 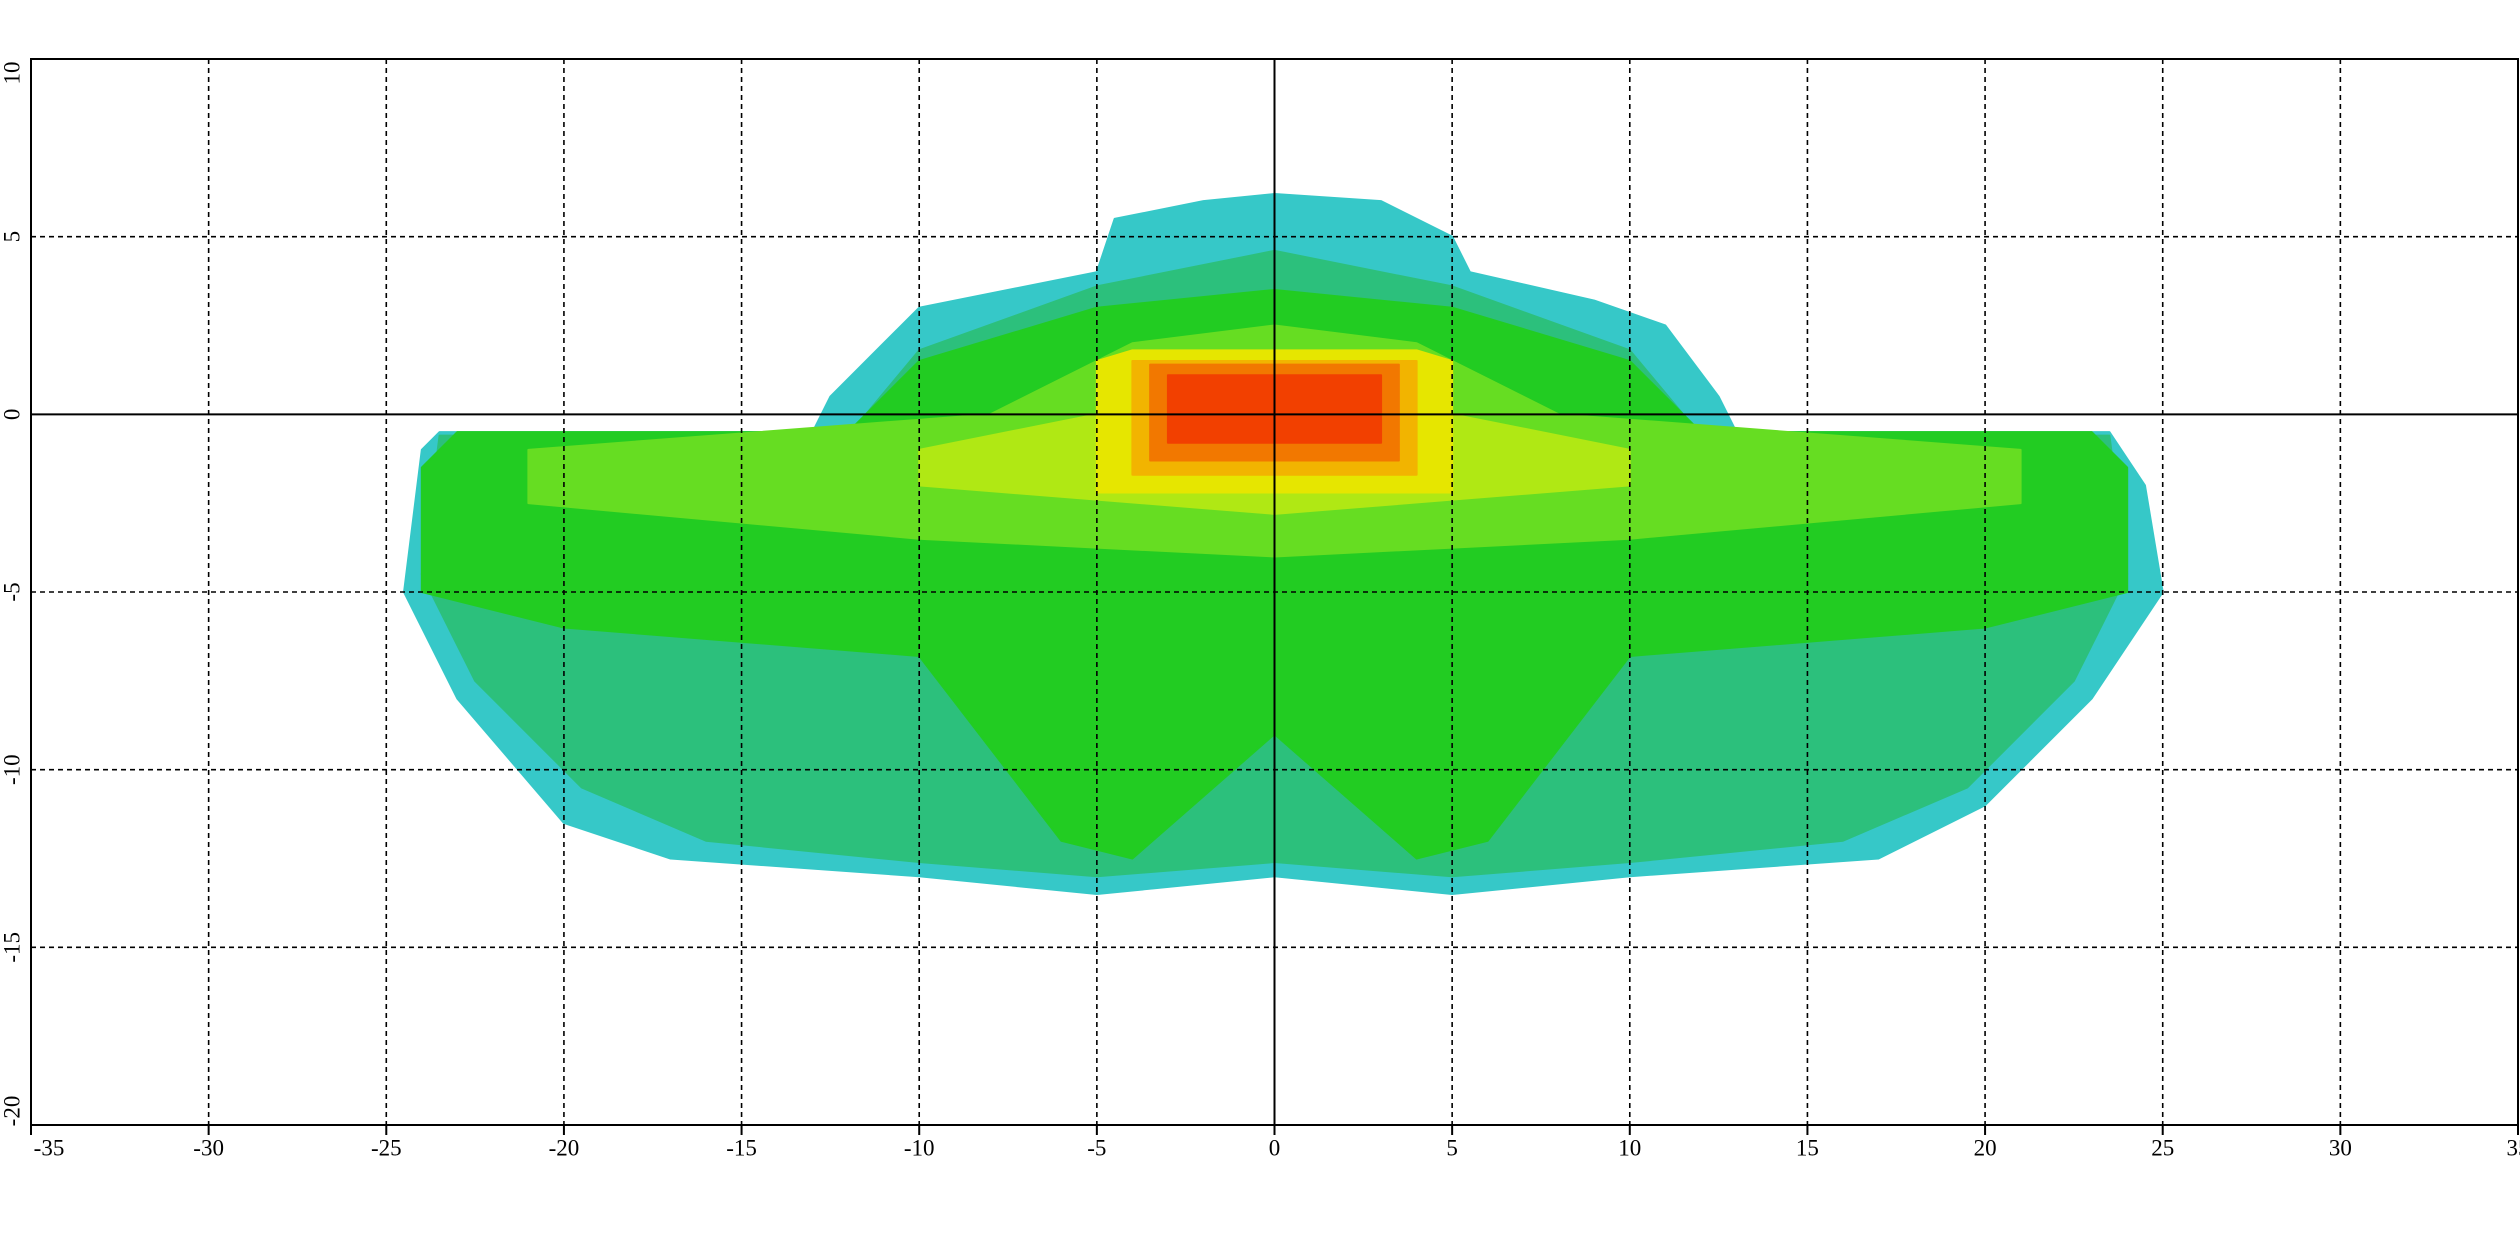 I want to click on x-tick-label: 10, so click(x=1629, y=1147).